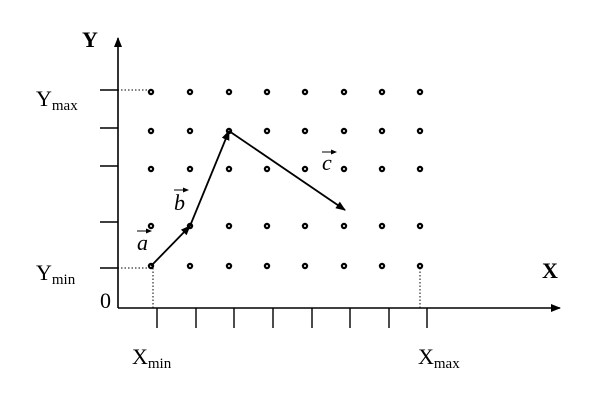 The width and height of the screenshot is (591, 400). Describe the element at coordinates (179, 202) in the screenshot. I see `vector-label: b` at that location.